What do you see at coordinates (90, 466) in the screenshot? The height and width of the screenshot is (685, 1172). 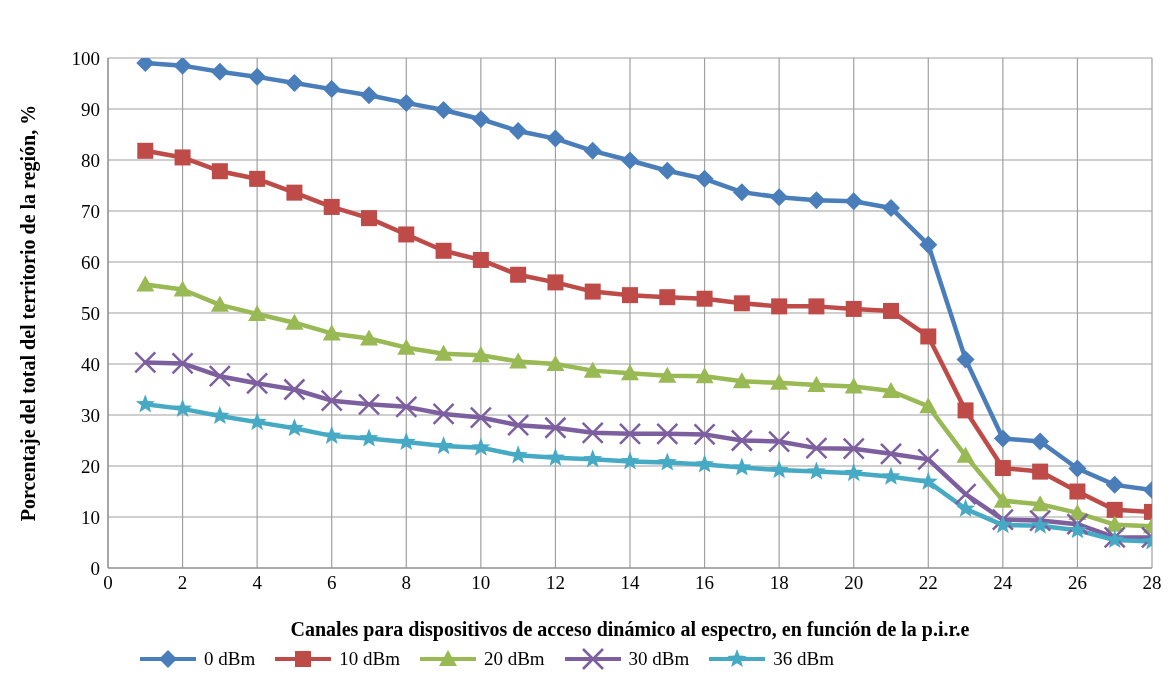 I see `y-tick-label: 20` at bounding box center [90, 466].